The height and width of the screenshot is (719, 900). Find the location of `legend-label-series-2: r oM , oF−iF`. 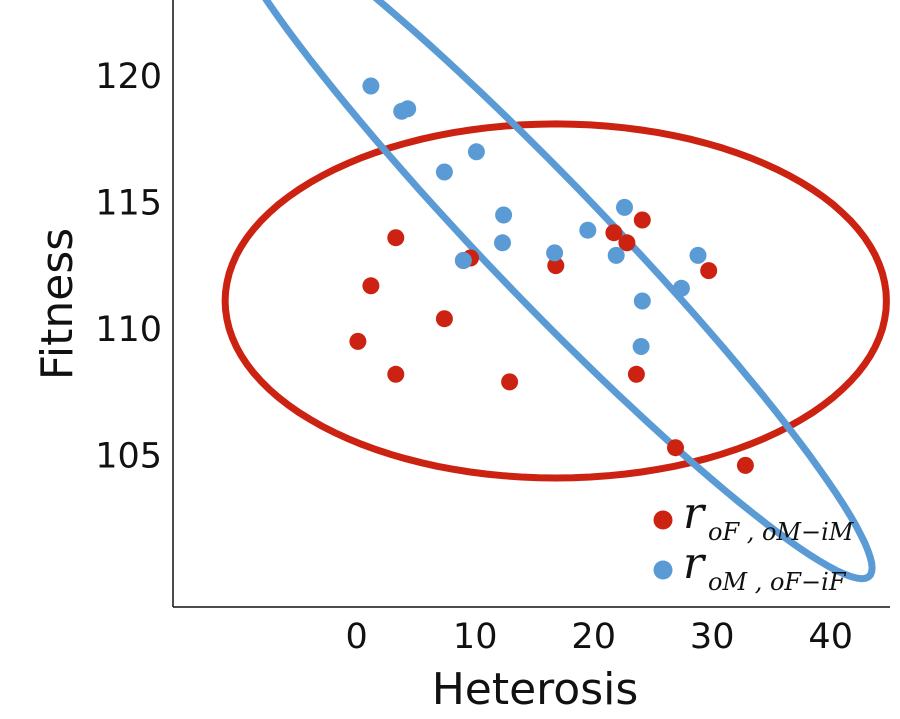

legend-label-series-2: r oM , oF−iF is located at coordinates (765, 567).